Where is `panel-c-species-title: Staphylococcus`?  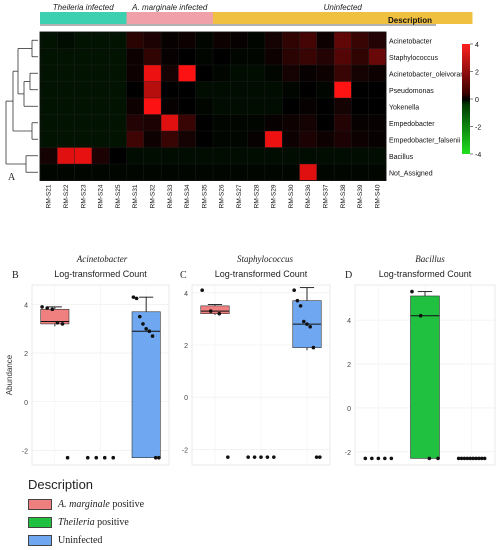
panel-c-species-title: Staphylococcus is located at coordinates (265, 259).